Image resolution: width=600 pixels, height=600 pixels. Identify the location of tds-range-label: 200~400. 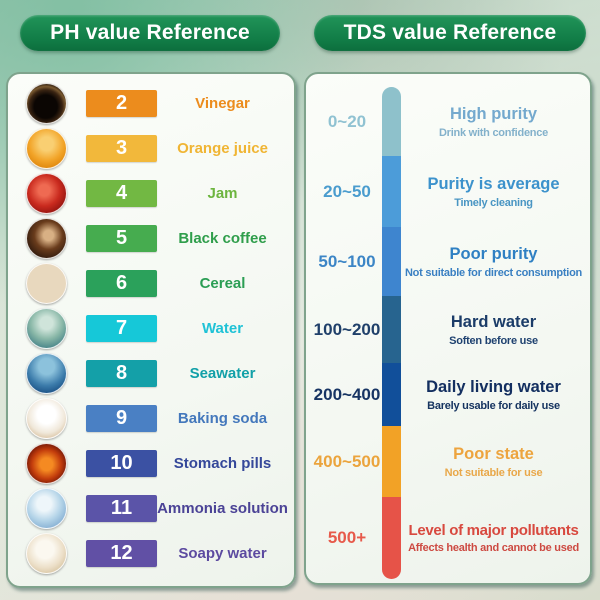
(347, 394).